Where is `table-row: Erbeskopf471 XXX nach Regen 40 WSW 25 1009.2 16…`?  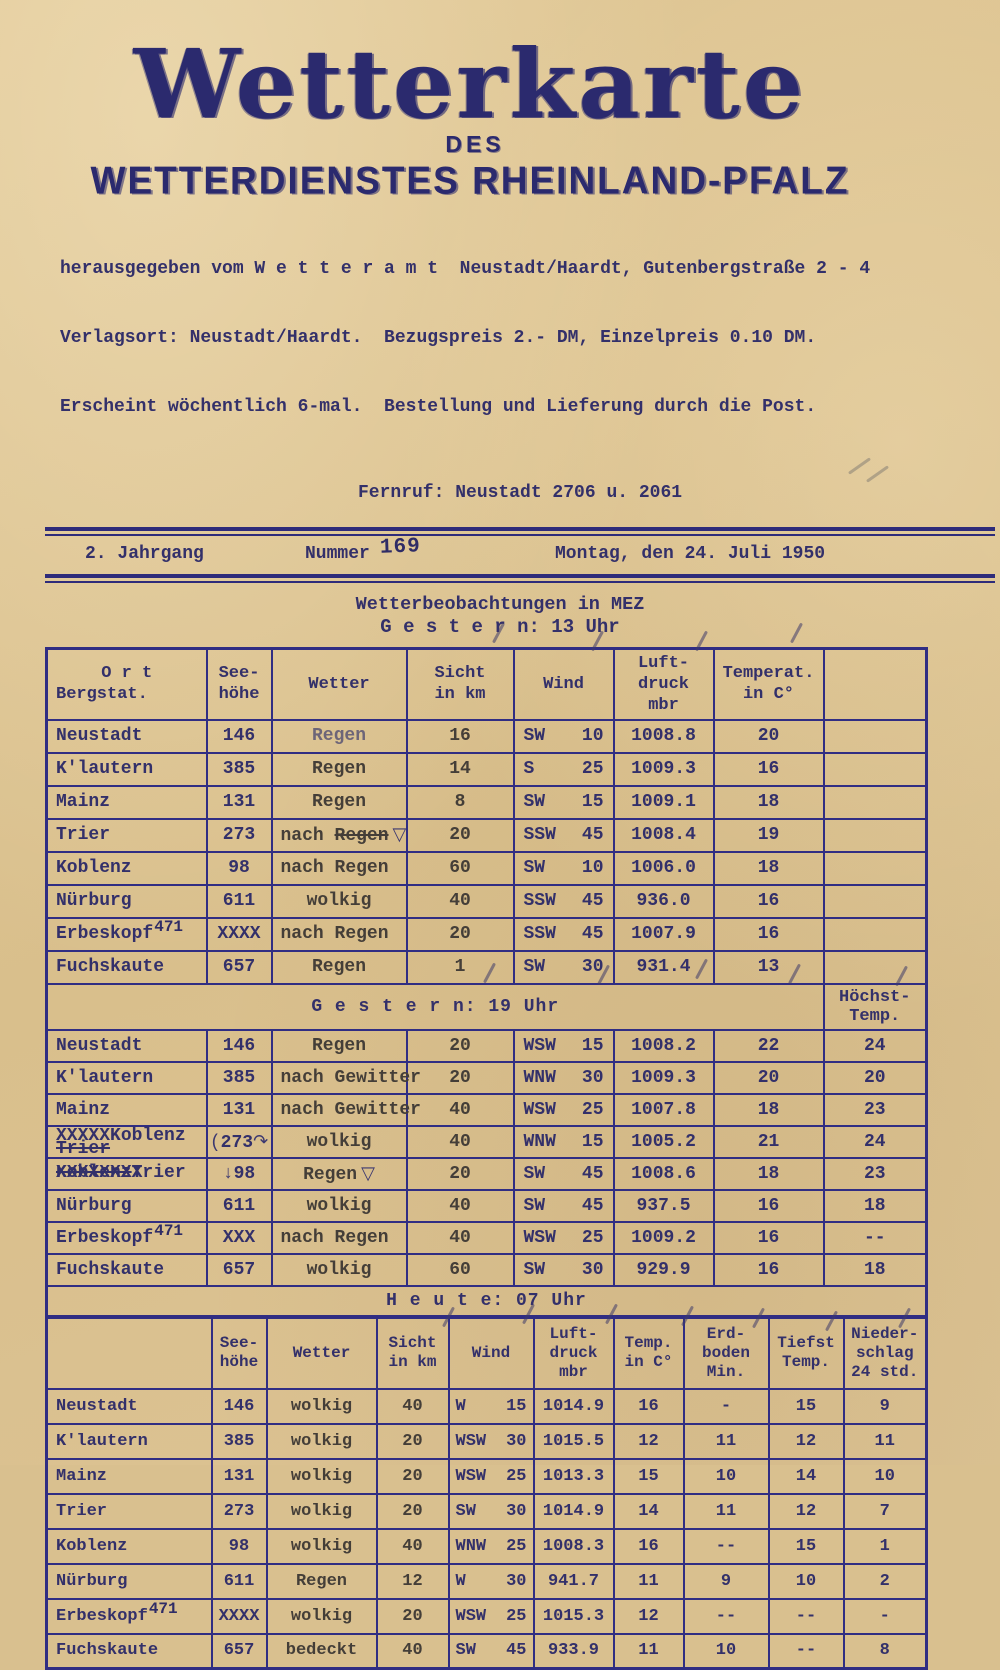
table-row: Erbeskopf471 XXX nach Regen 40 WSW 25 1009.2 16… is located at coordinates (486, 1237).